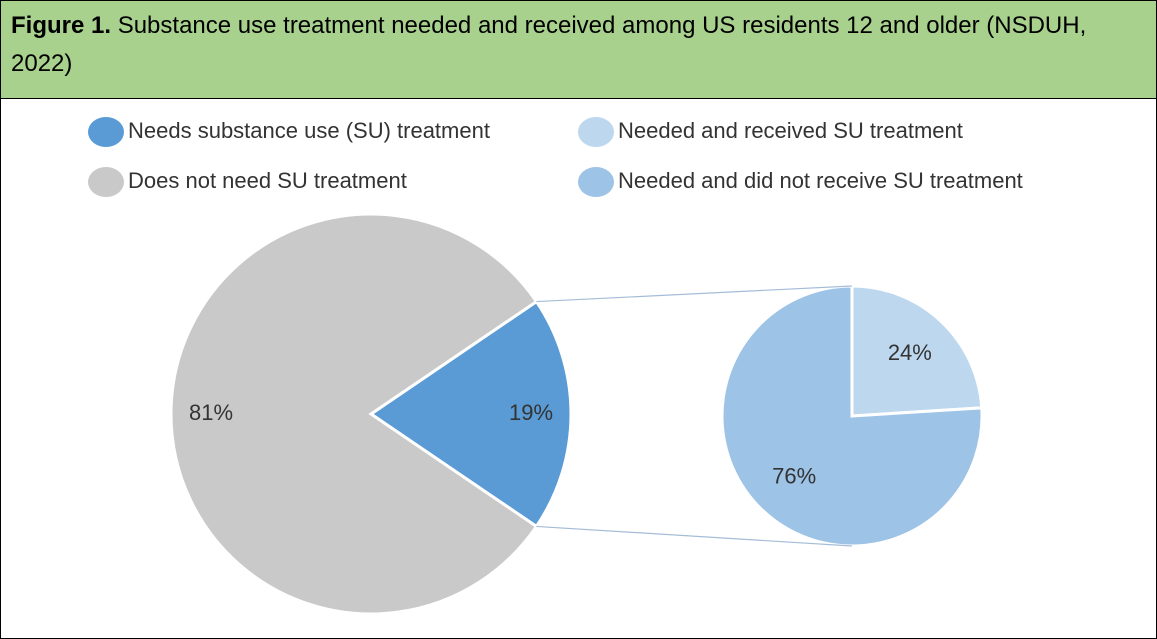 The width and height of the screenshot is (1157, 639). What do you see at coordinates (531, 412) in the screenshot?
I see `data-label: 19%` at bounding box center [531, 412].